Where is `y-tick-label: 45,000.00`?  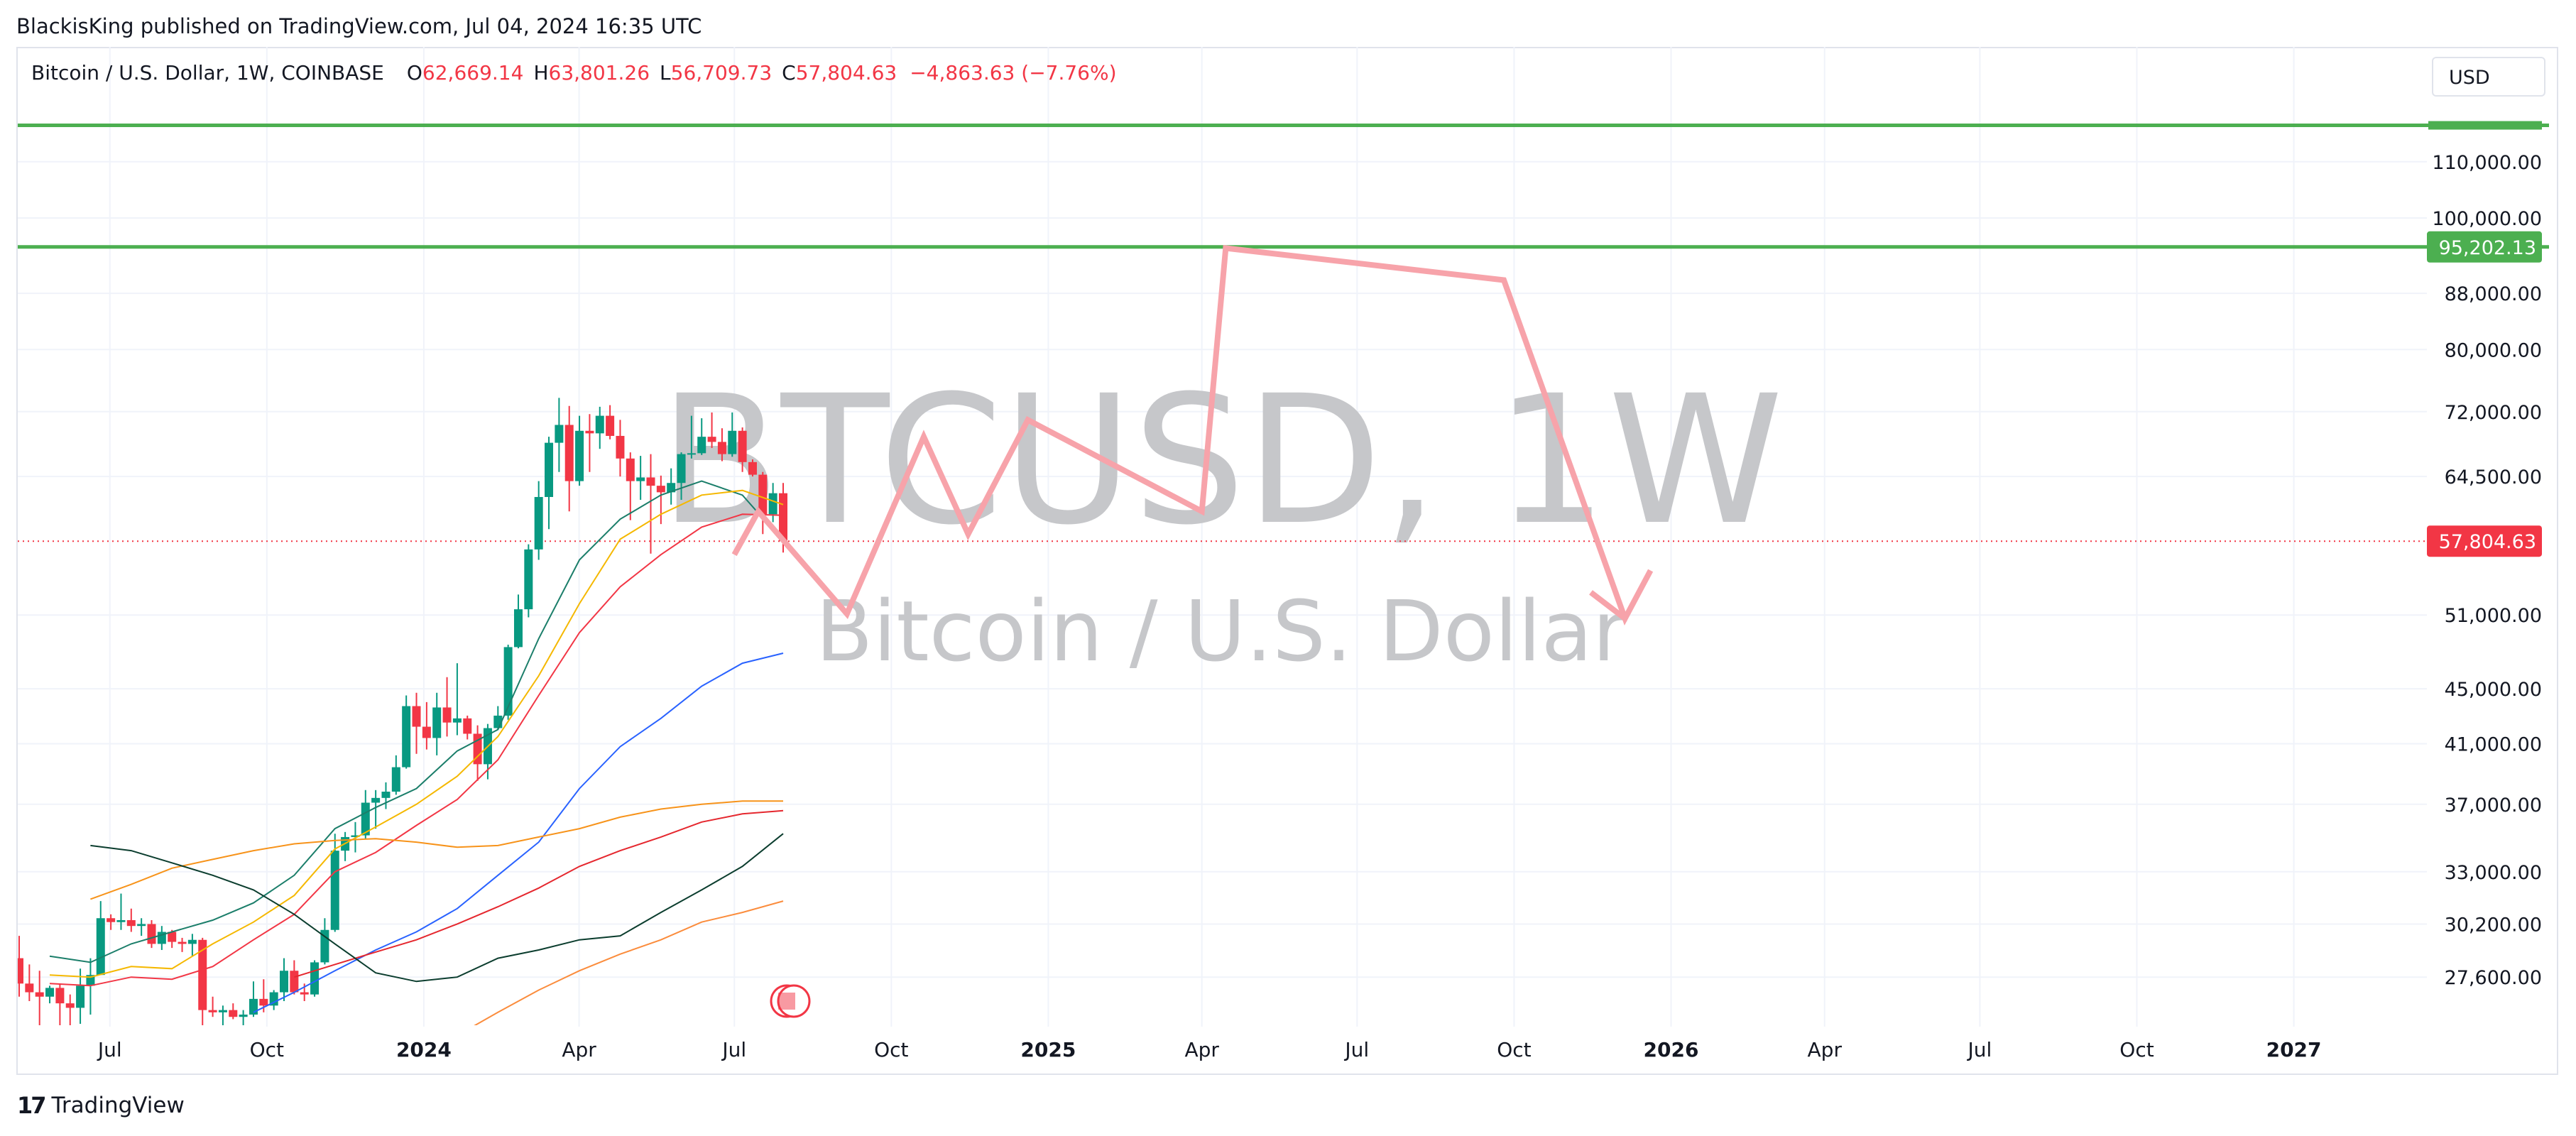
y-tick-label: 45,000.00 is located at coordinates (2493, 690).